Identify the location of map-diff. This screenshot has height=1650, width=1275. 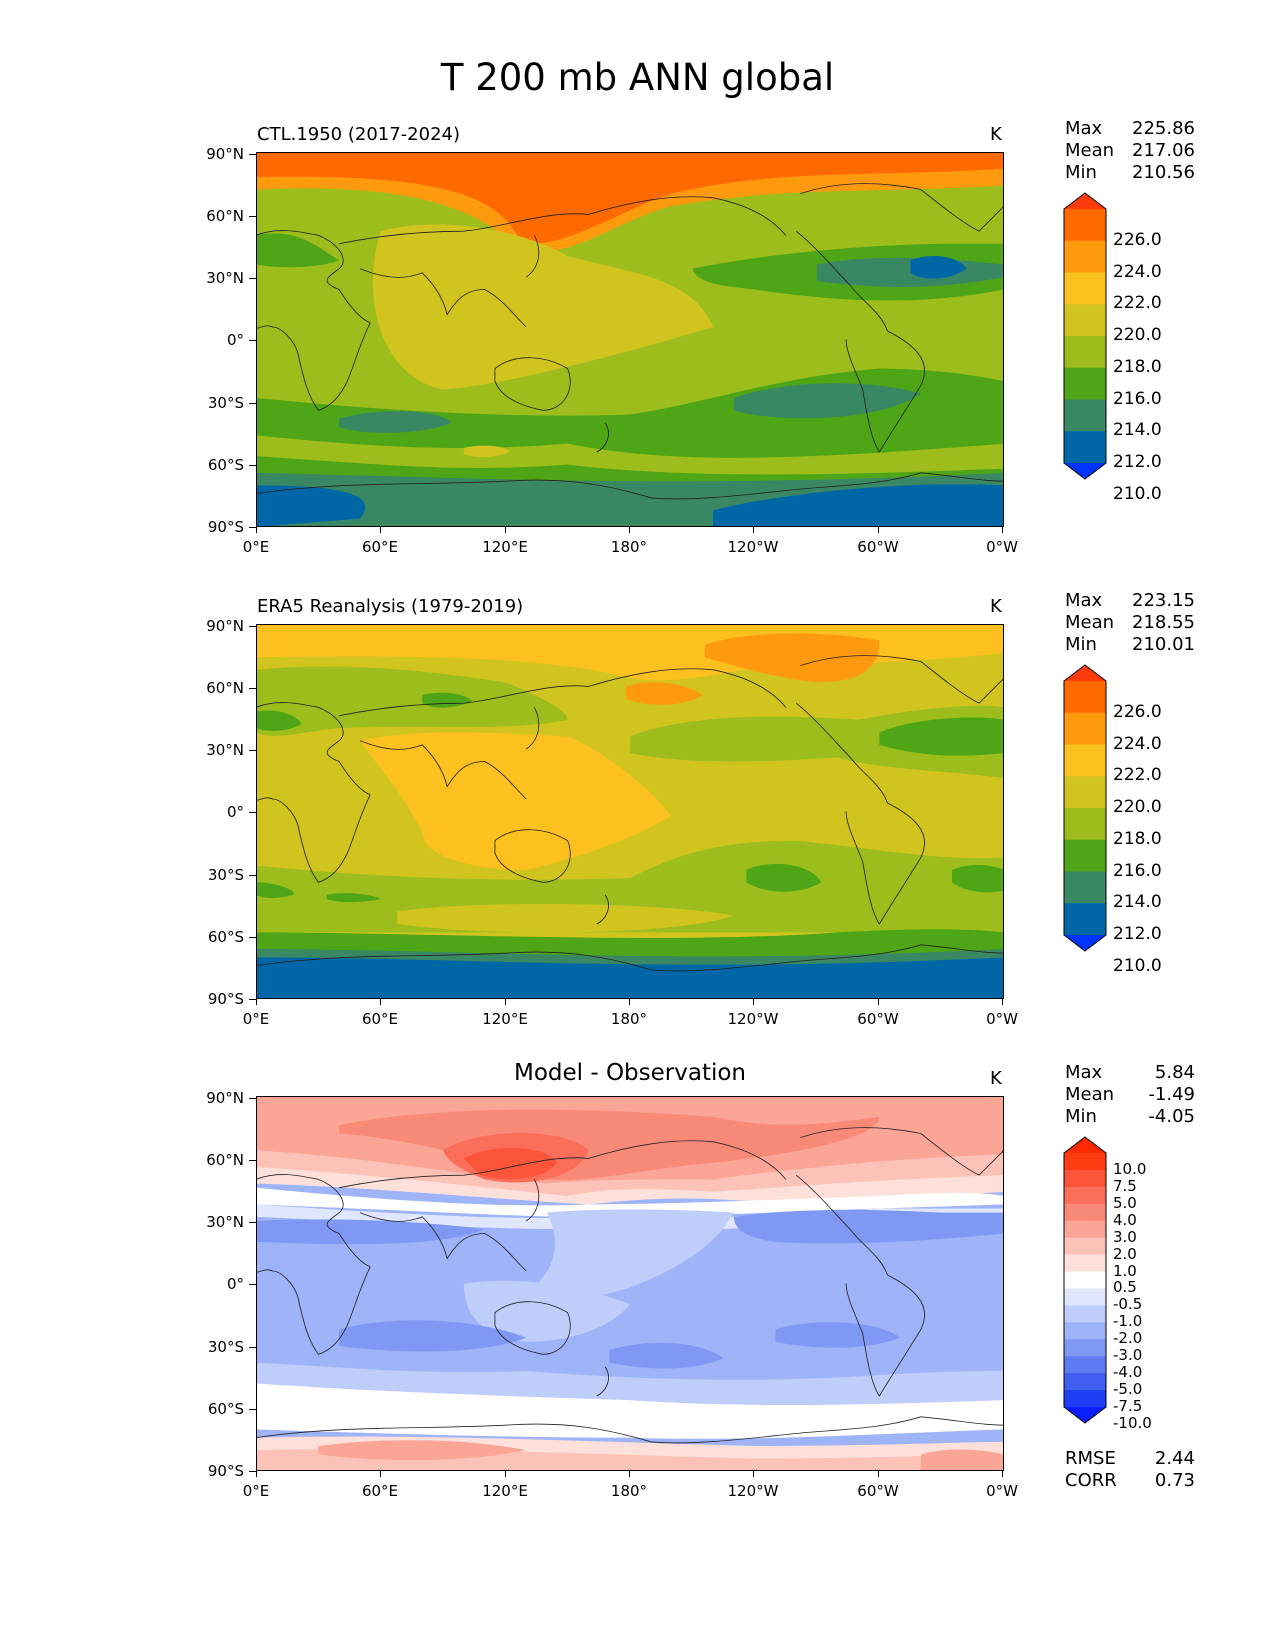
(630, 1283).